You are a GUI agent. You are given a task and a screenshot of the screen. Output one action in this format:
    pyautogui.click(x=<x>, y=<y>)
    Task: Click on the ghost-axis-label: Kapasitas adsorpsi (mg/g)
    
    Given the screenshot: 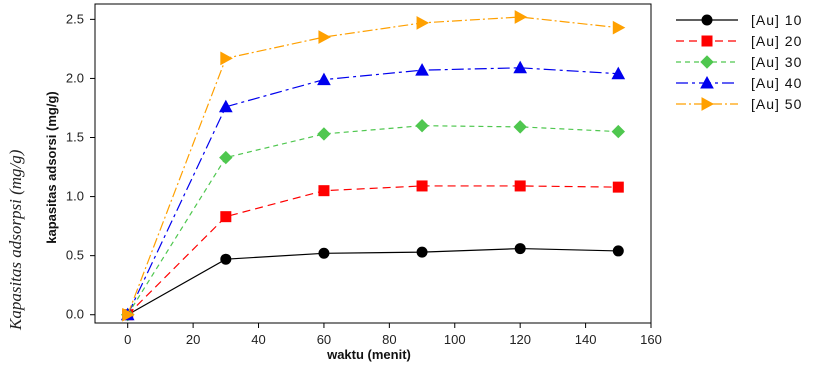 What is the action you would take?
    pyautogui.click(x=15, y=240)
    